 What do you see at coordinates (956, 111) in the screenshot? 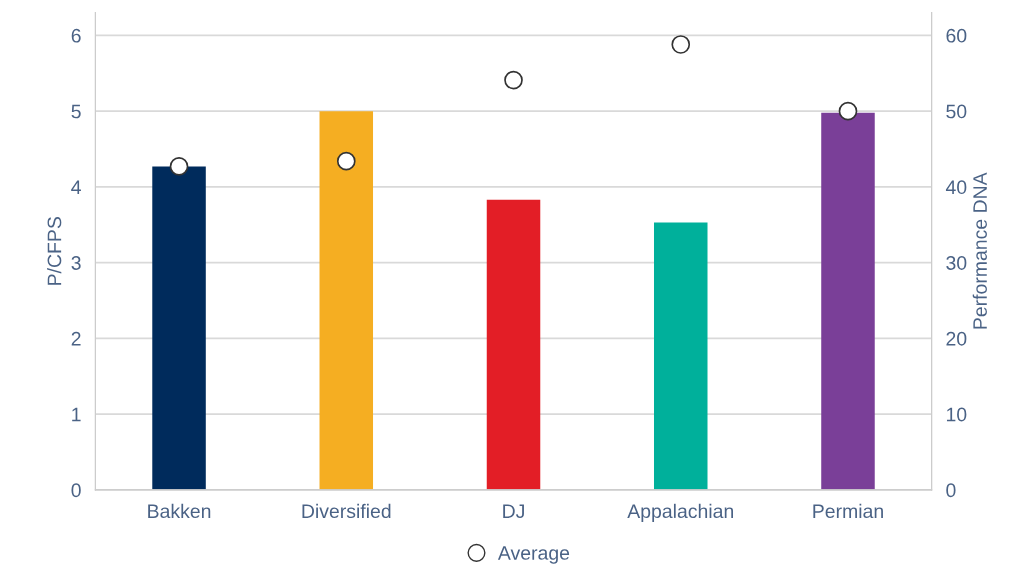
I see `y2-tick-label: 50` at bounding box center [956, 111].